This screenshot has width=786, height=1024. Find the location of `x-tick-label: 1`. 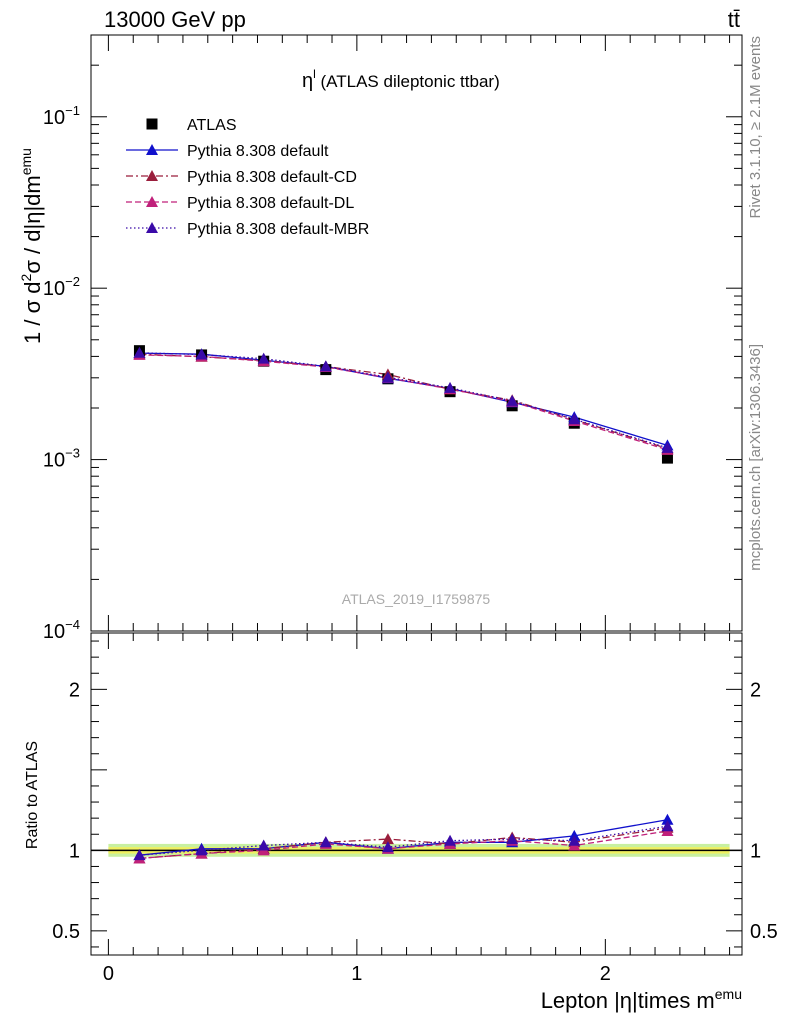

x-tick-label: 1 is located at coordinates (356, 974).